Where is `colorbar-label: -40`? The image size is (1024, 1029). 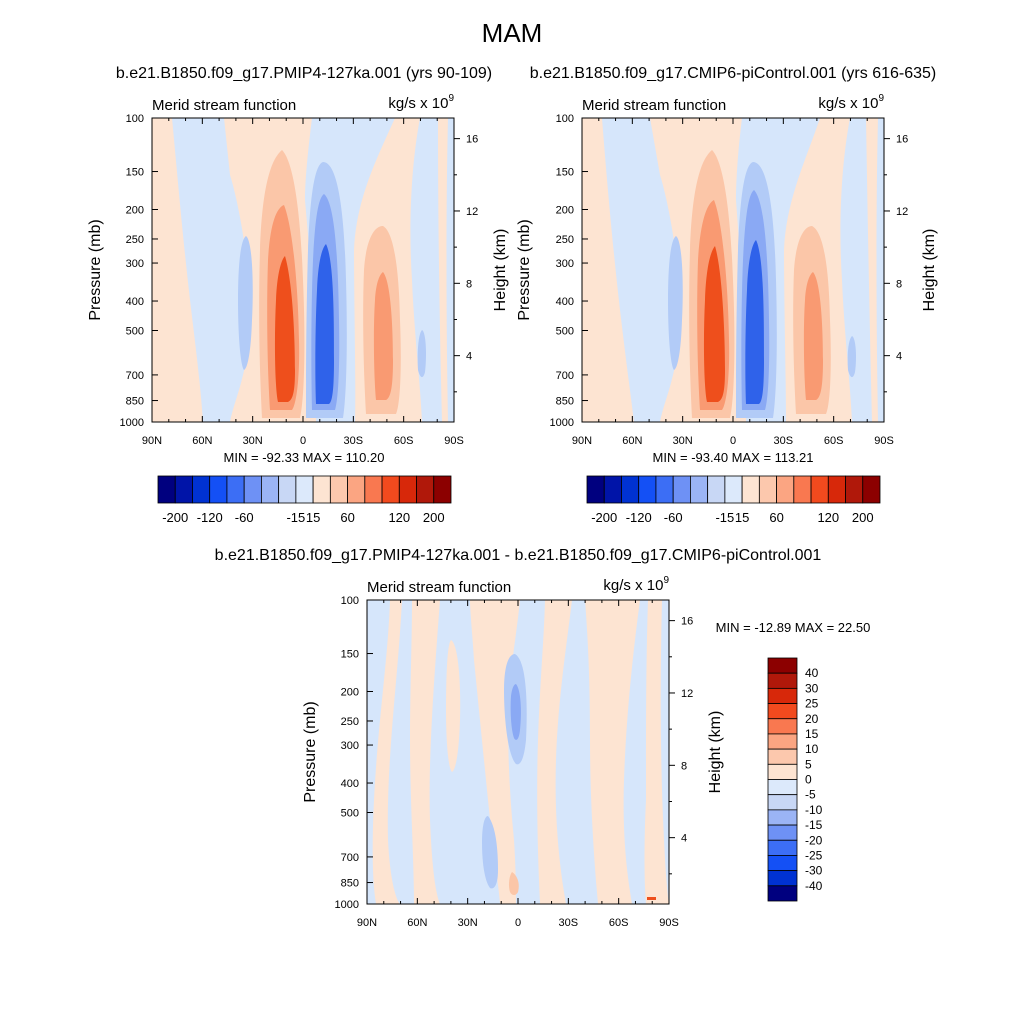
colorbar-label: -40 is located at coordinates (814, 886).